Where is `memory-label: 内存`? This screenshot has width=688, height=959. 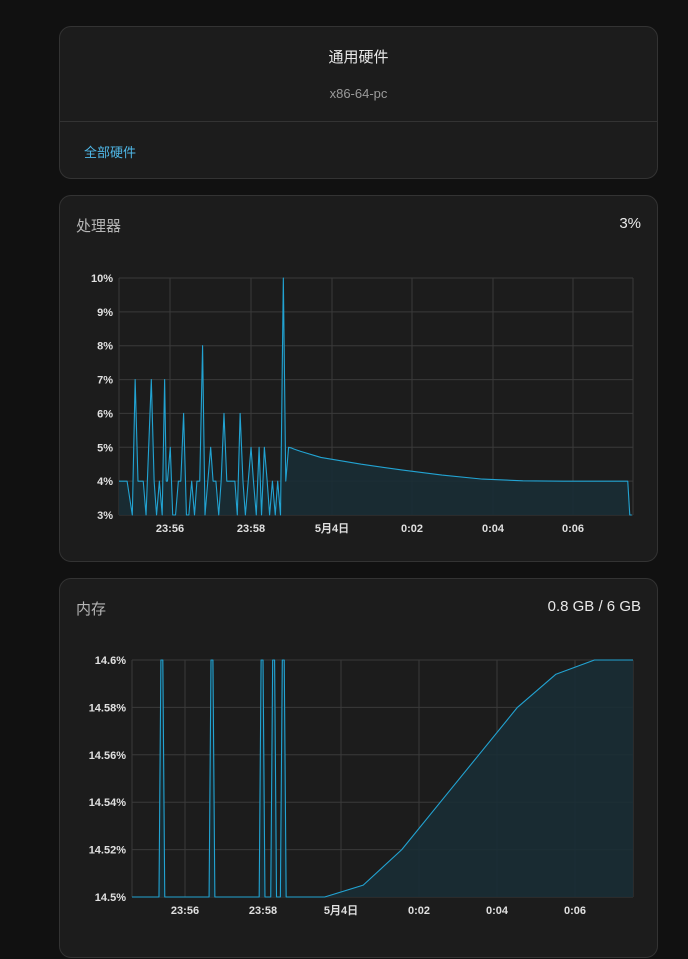 memory-label: 内存 is located at coordinates (91, 609).